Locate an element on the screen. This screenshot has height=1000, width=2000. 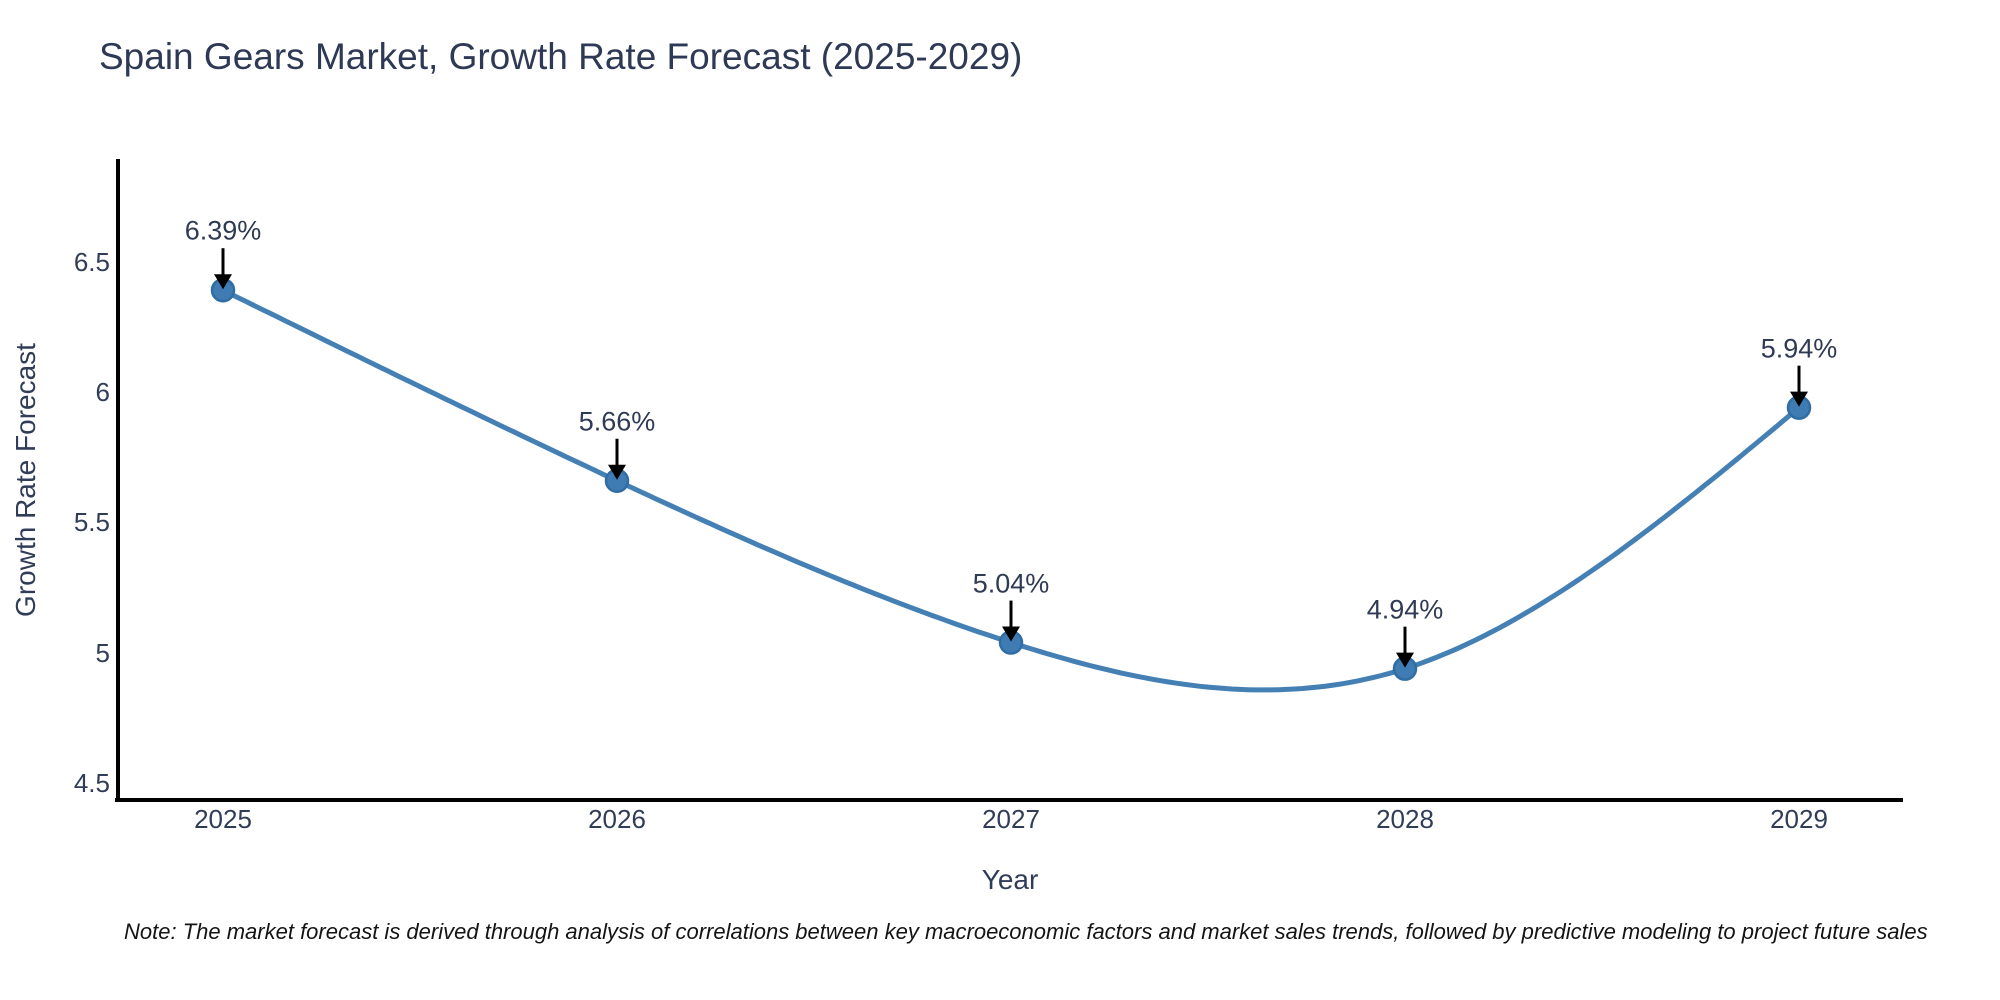
x-axis-title: Year is located at coordinates (1010, 879).